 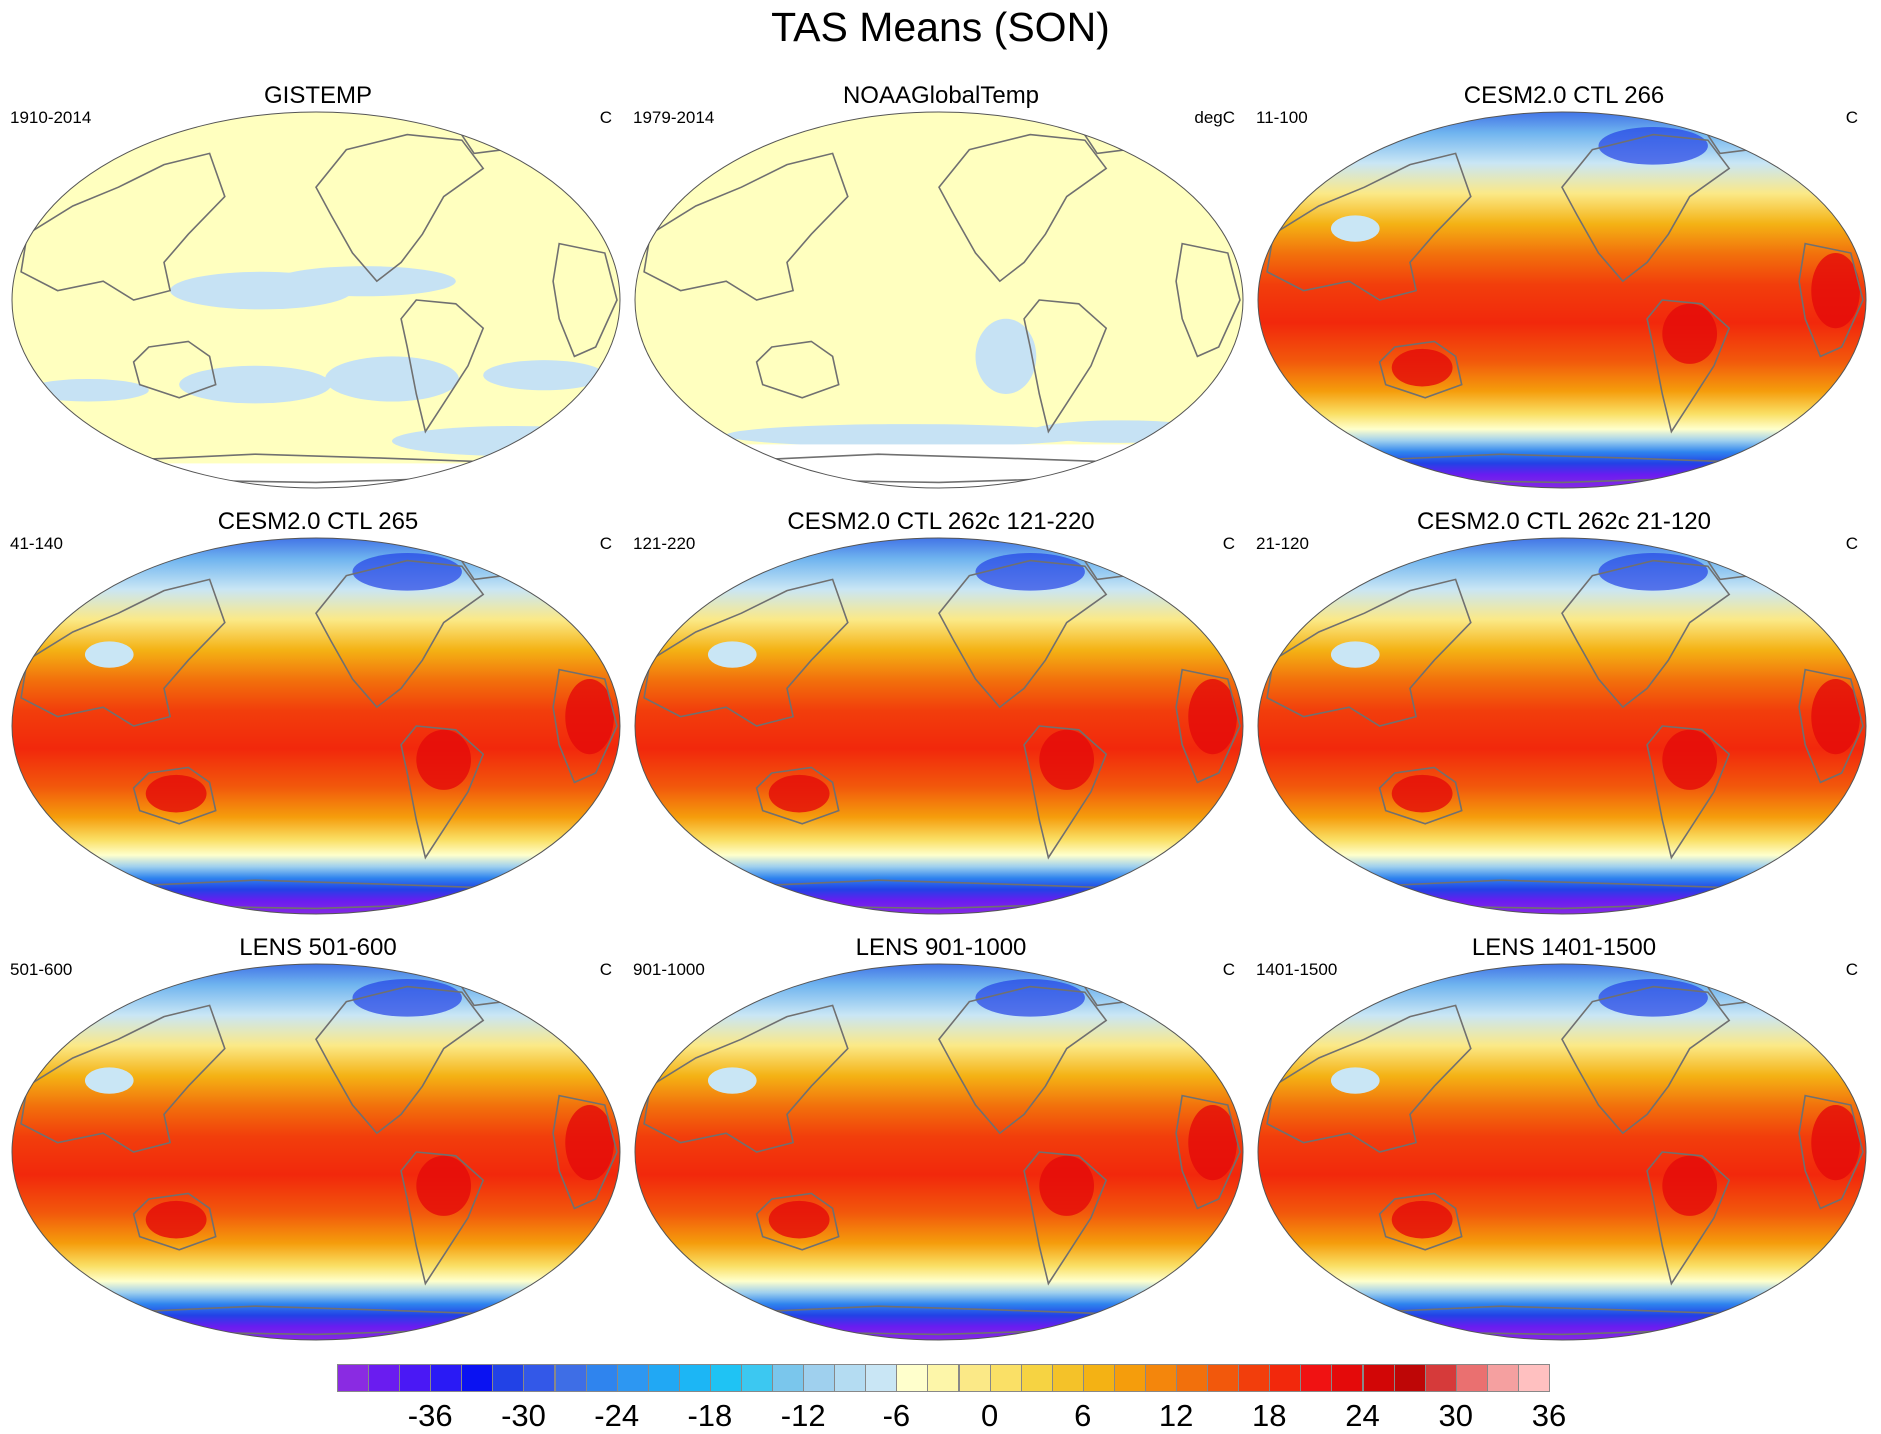 I want to click on panel-period: 901-1000, so click(x=669, y=969).